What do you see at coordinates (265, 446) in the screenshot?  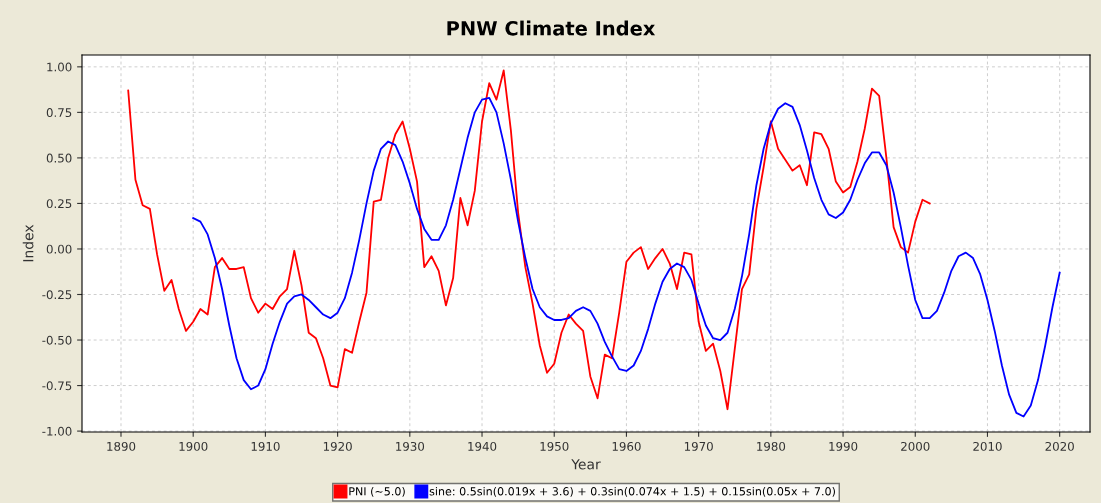 I see `x-tick-label: 1910` at bounding box center [265, 446].